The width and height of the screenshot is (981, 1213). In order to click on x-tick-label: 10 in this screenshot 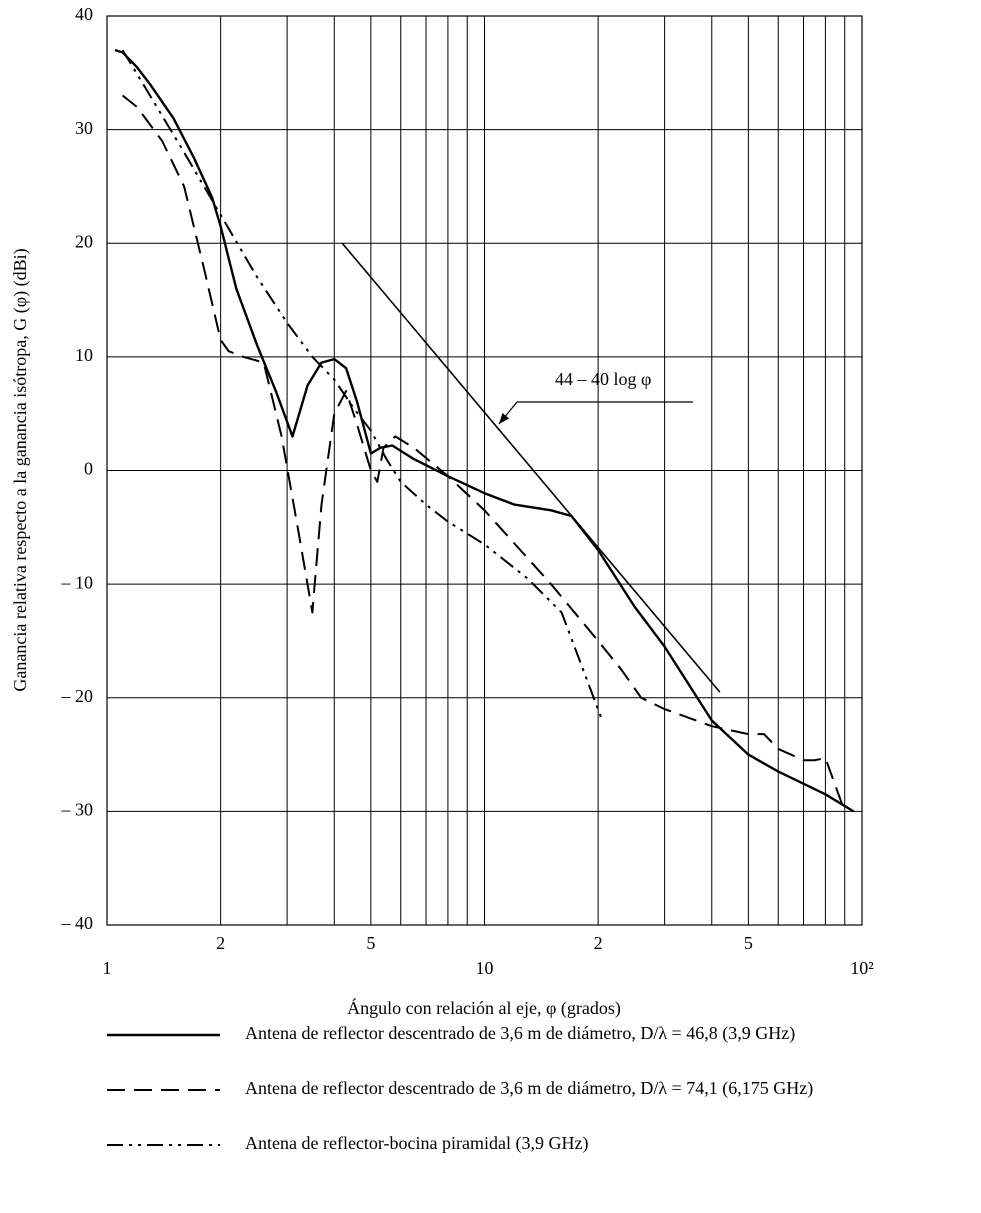, I will do `click(485, 968)`.